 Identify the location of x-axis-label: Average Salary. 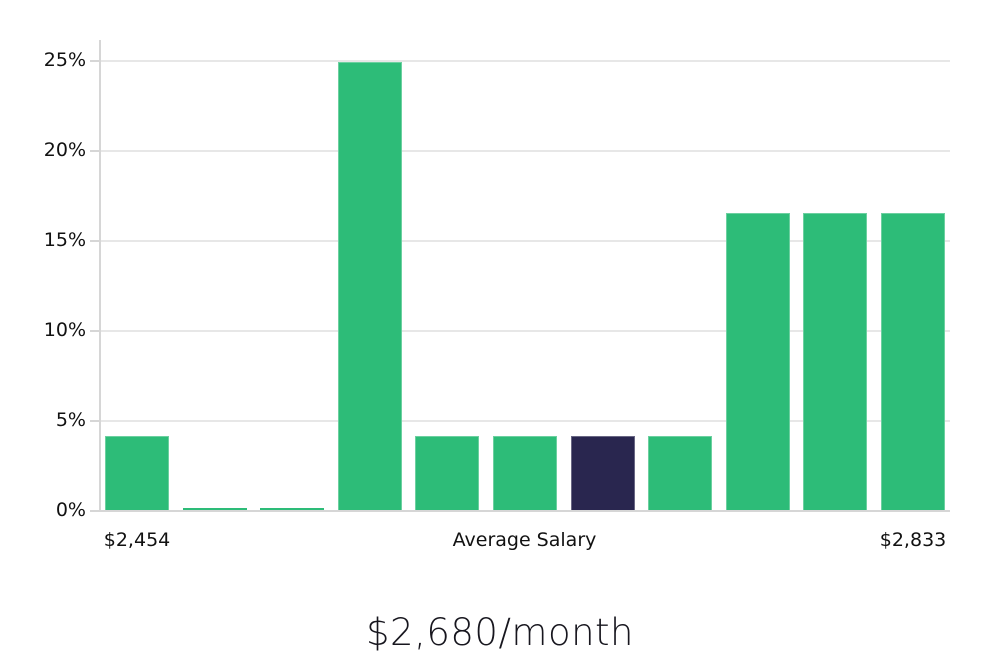
(524, 540).